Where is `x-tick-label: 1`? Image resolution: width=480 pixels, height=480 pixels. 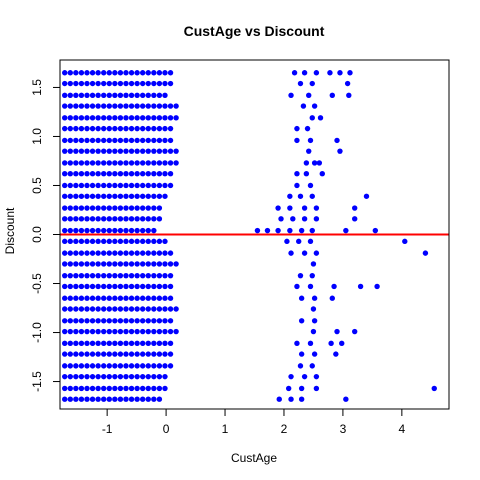 x-tick-label: 1 is located at coordinates (225, 429).